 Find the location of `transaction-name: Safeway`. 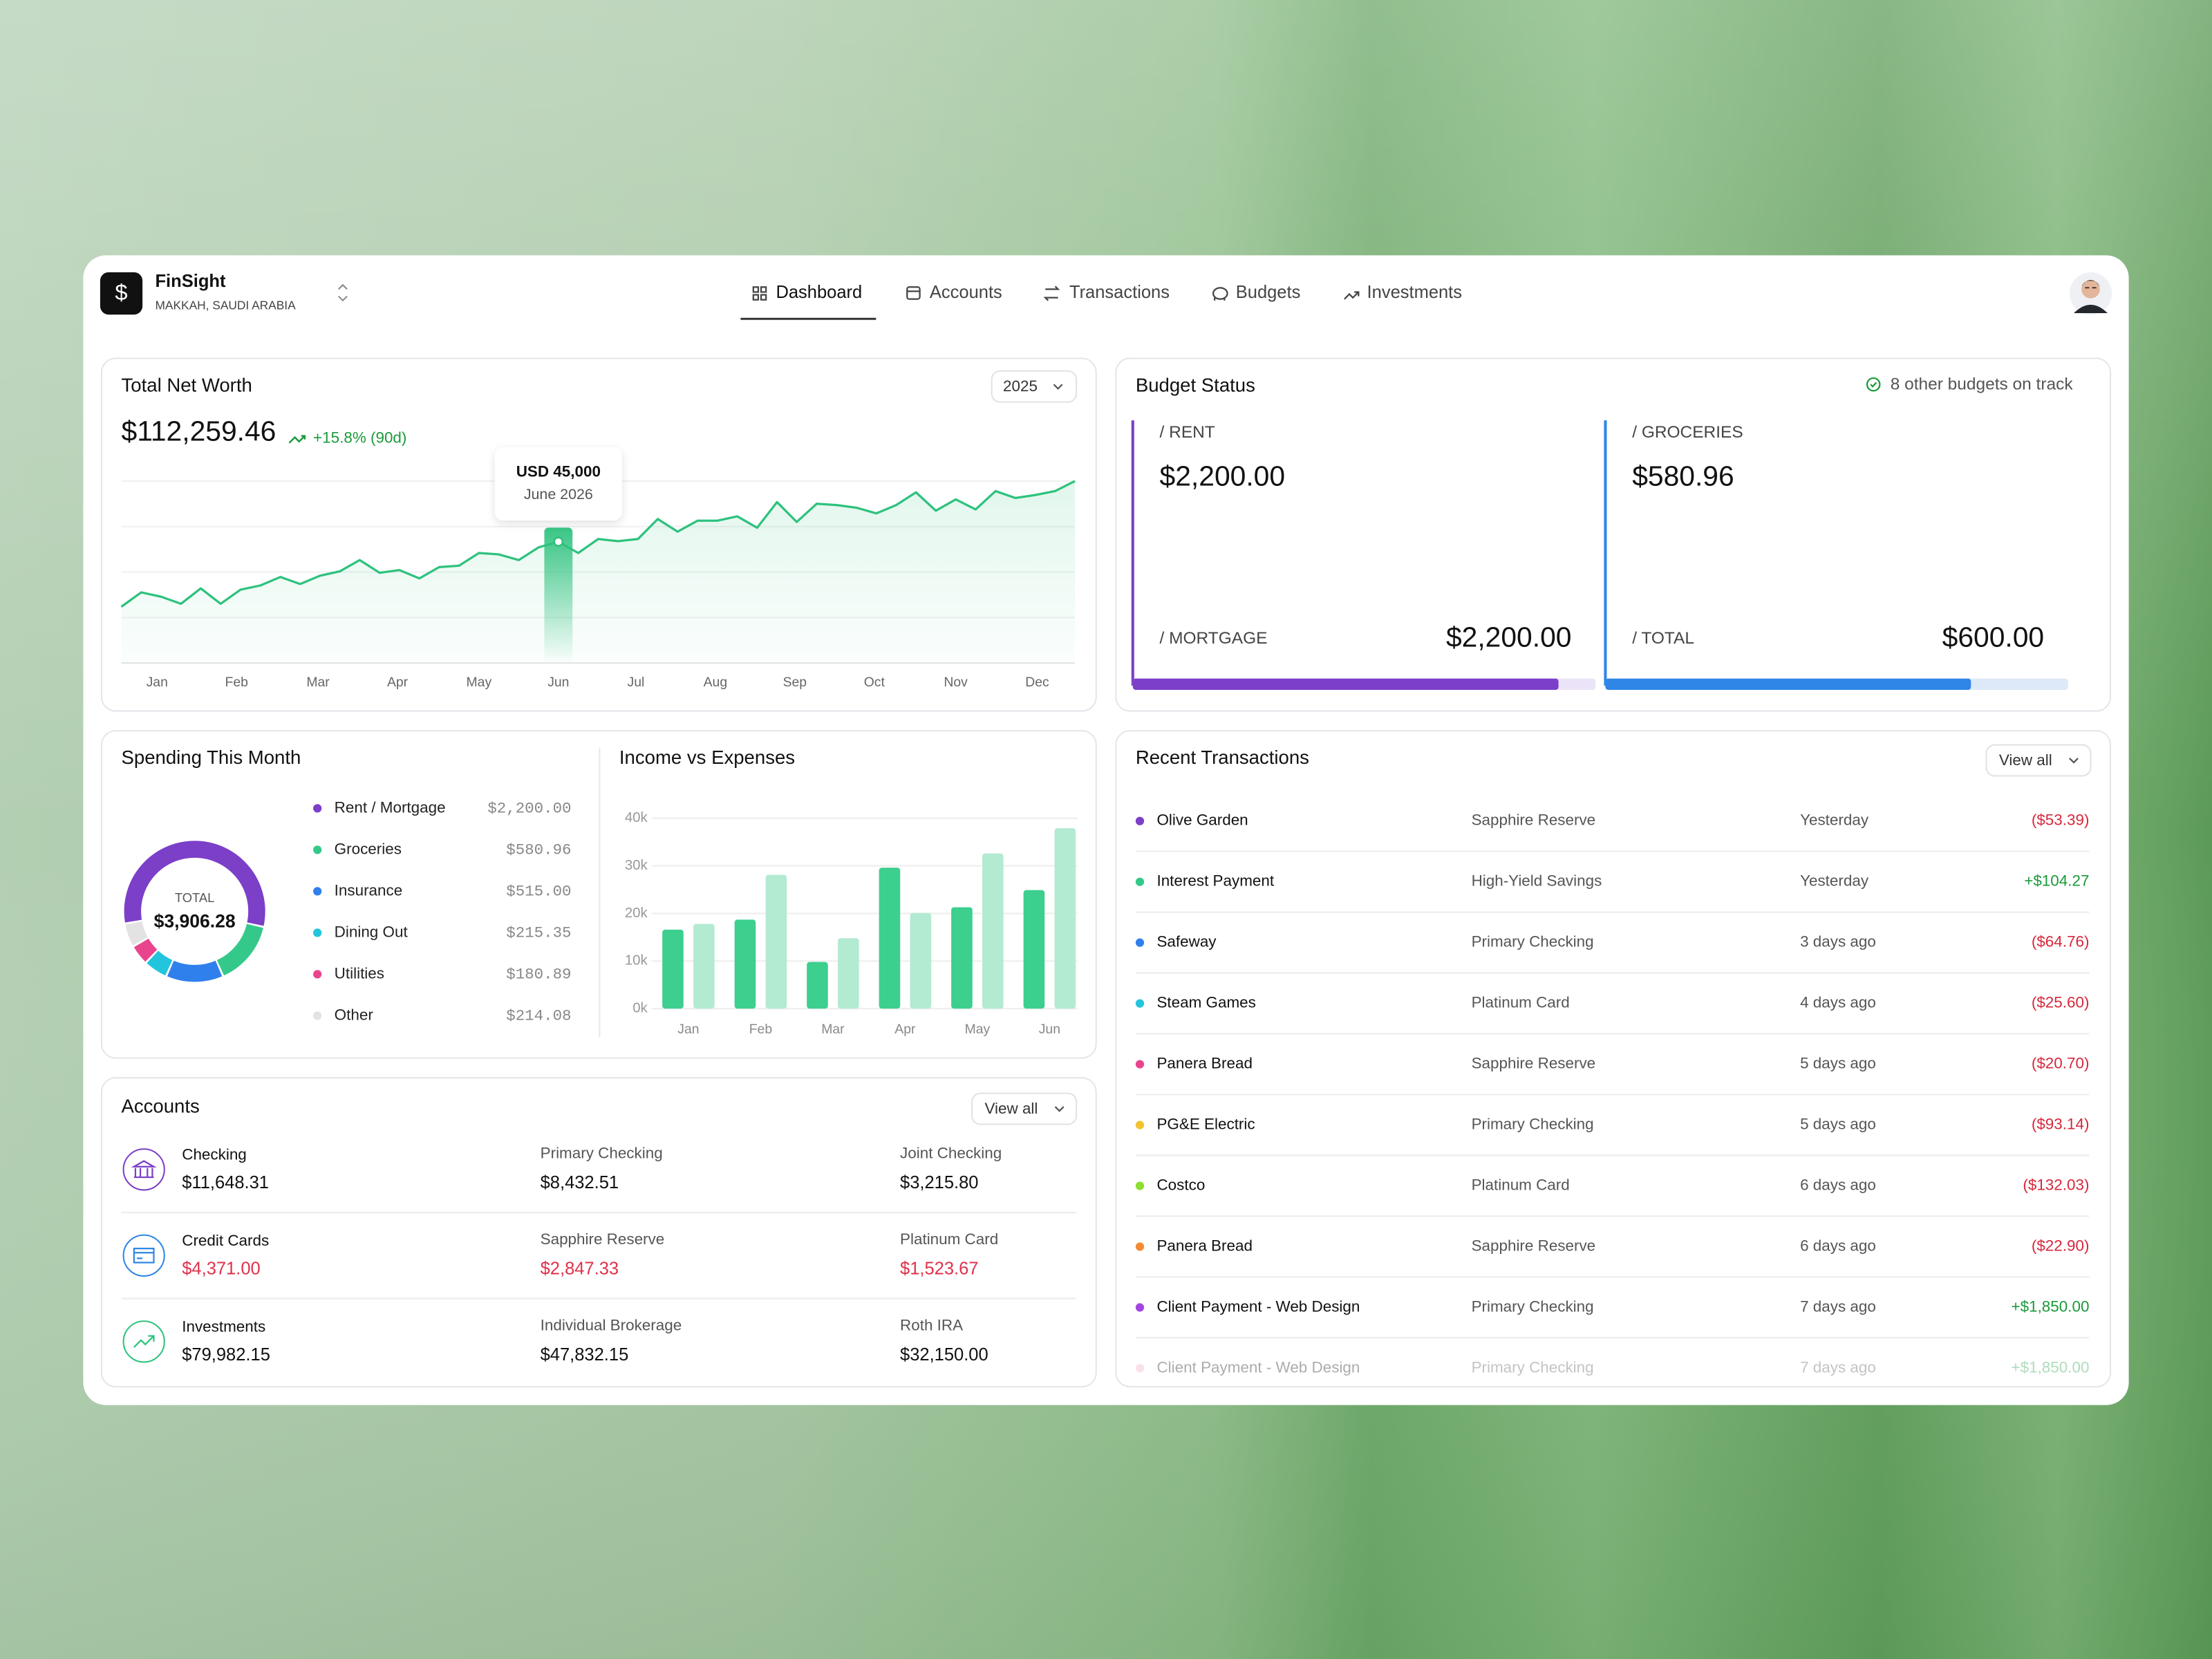

transaction-name: Safeway is located at coordinates (1186, 941).